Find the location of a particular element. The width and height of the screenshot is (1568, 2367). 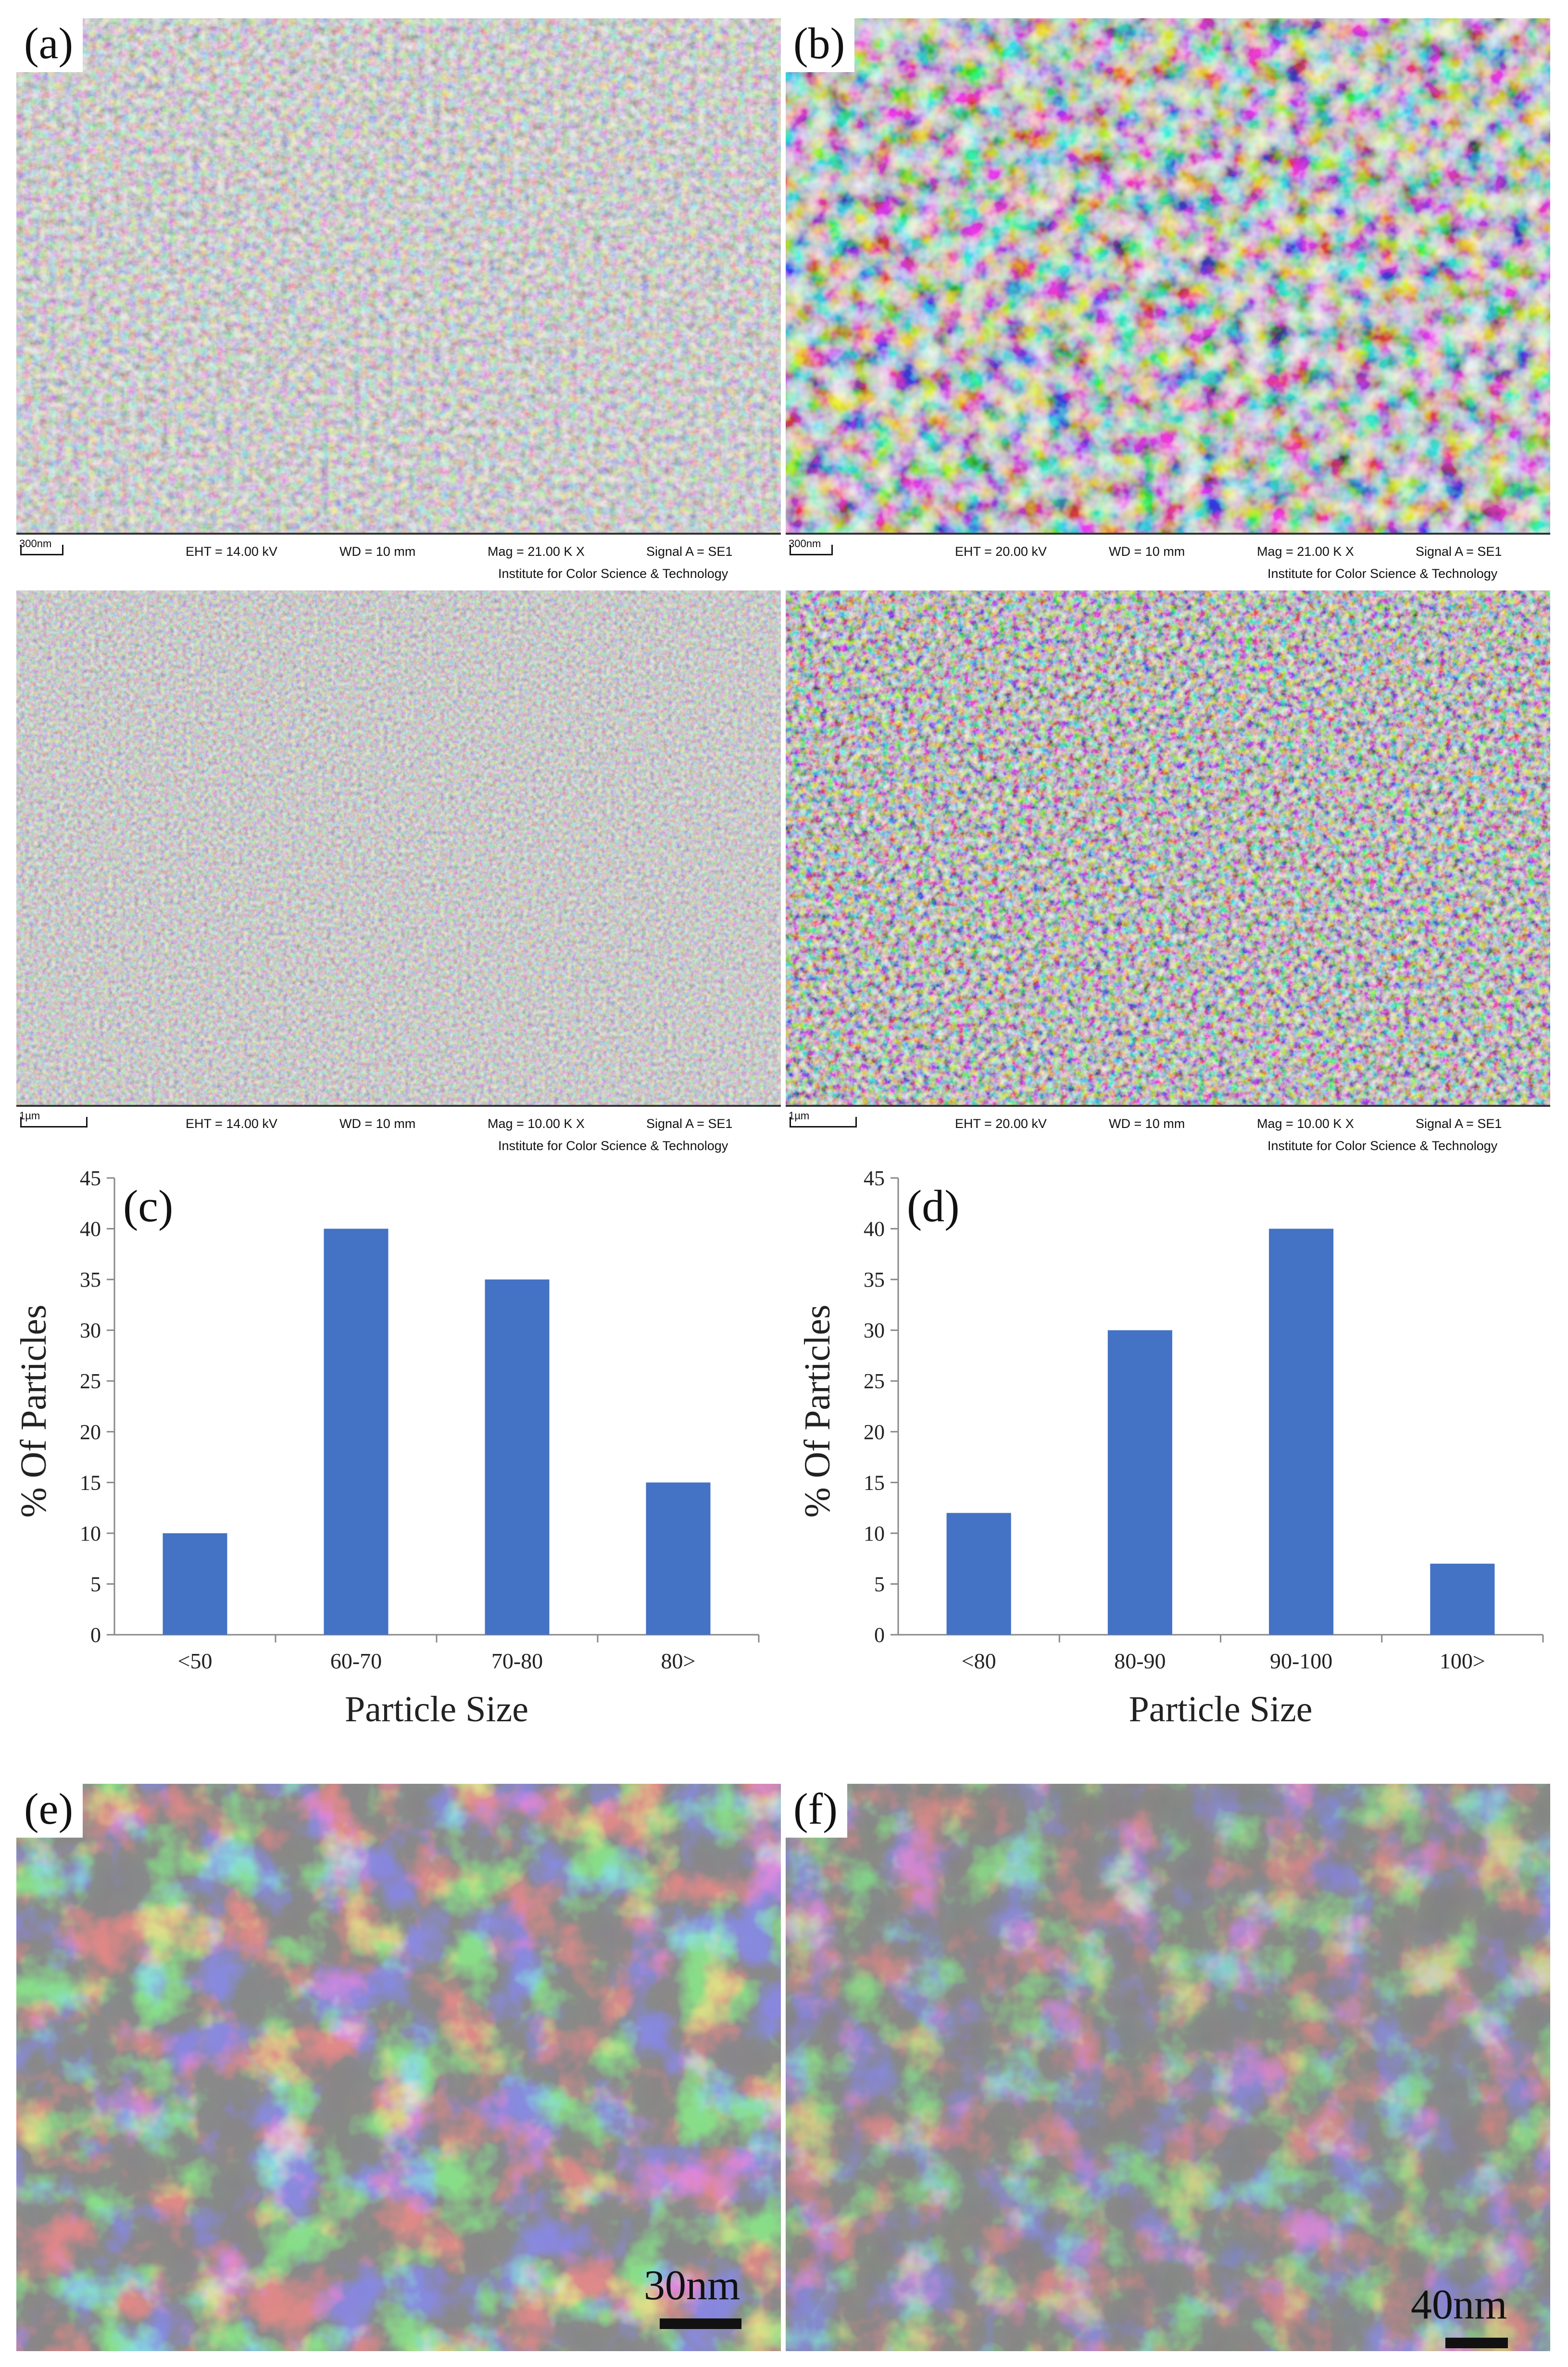

x-tick-label: 60-70 is located at coordinates (356, 1661).